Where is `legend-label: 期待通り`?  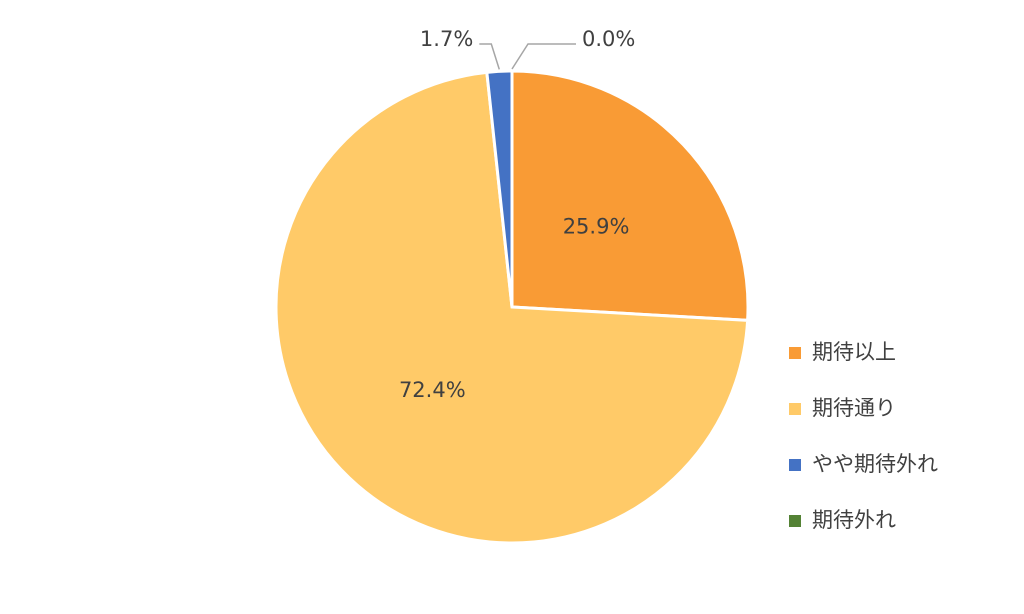
legend-label: 期待通り is located at coordinates (854, 408).